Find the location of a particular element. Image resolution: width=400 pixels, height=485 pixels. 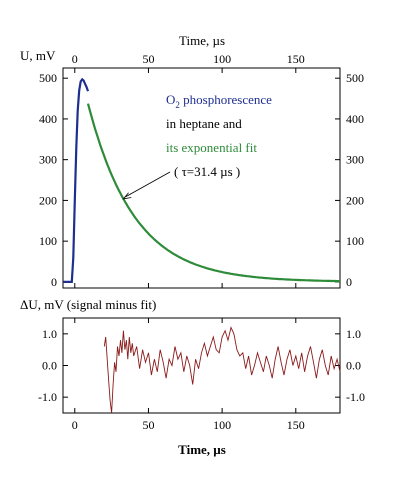

bottom-y-tick-label-1: 0.0 is located at coordinates (49, 366).